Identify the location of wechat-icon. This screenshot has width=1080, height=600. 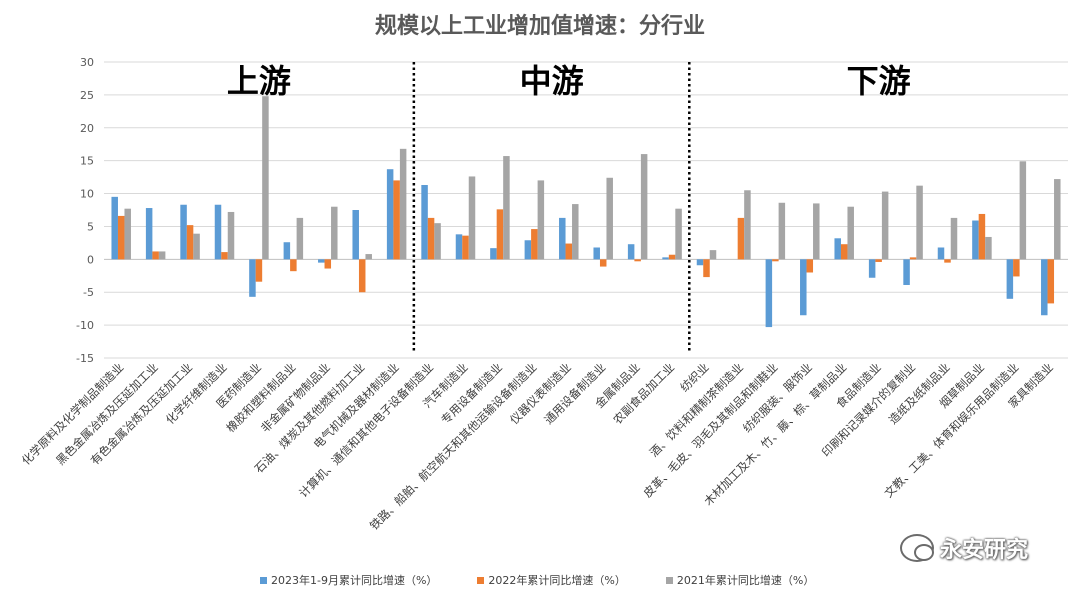
(917, 548).